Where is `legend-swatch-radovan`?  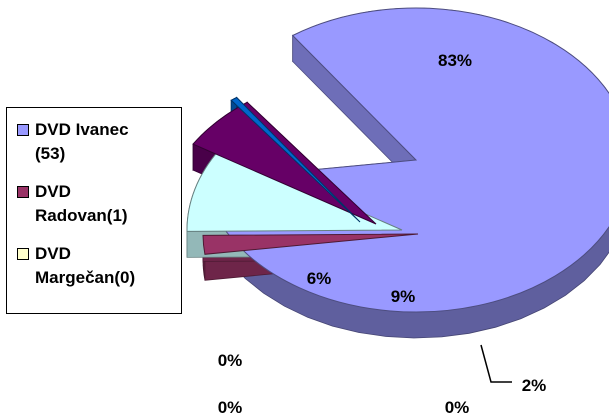
legend-swatch-radovan is located at coordinates (23, 192).